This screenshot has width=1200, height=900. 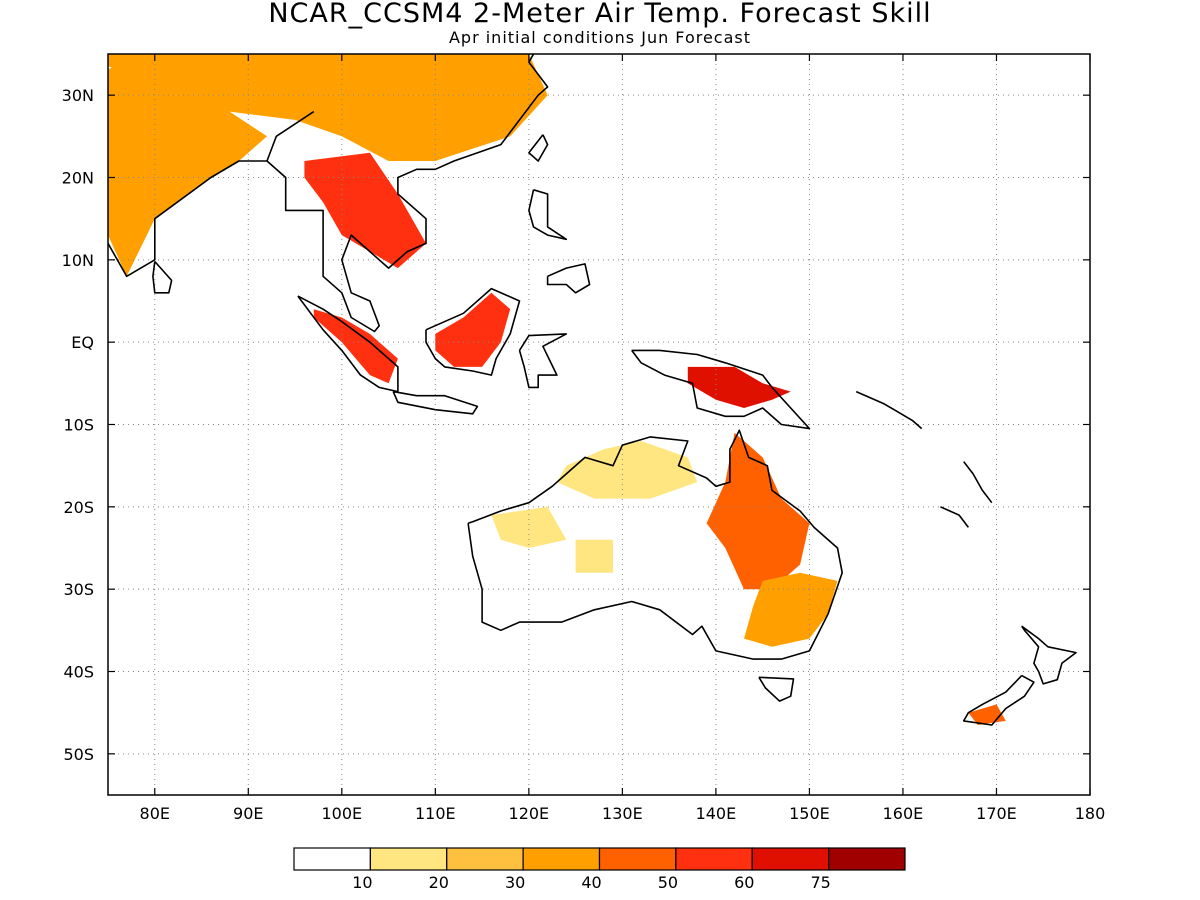 I want to click on lat-tick-label: EQ, so click(x=82, y=342).